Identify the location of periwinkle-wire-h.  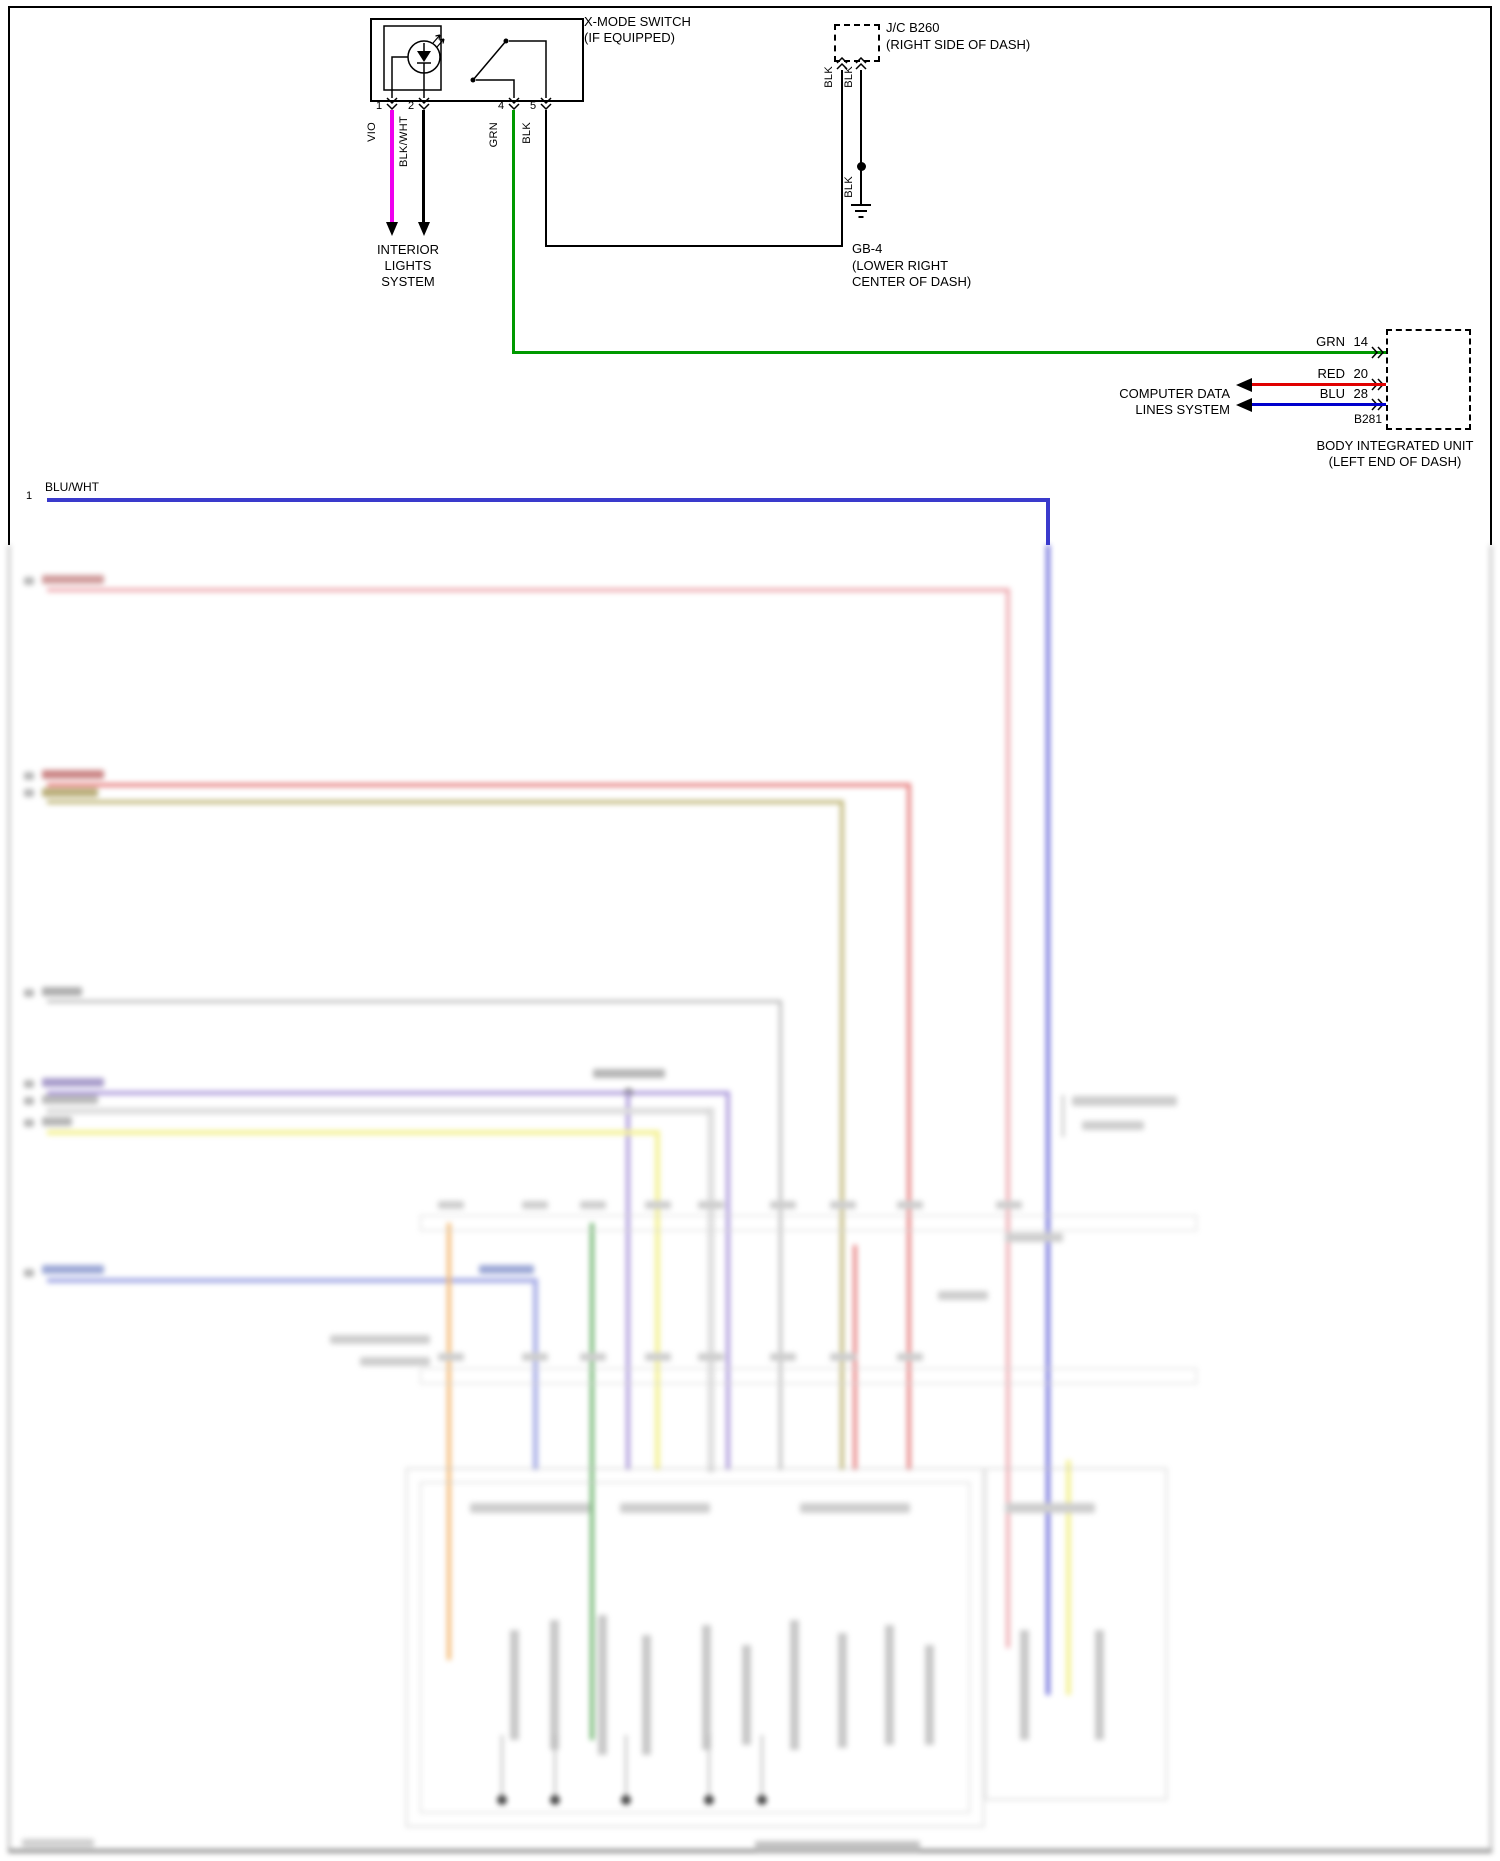
(291, 1280).